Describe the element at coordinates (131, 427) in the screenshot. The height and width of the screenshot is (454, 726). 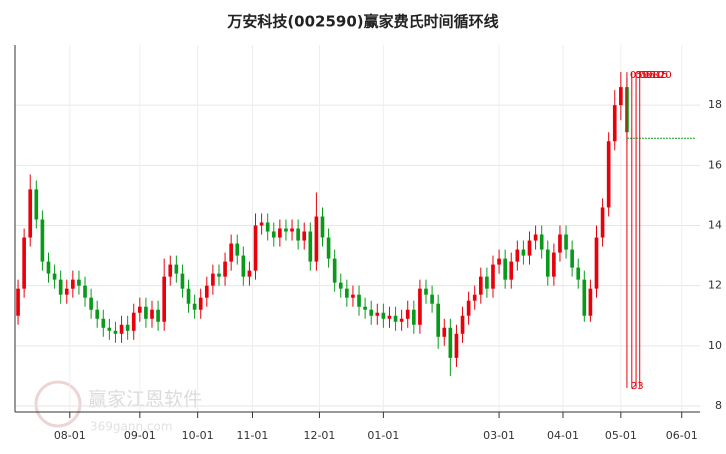
I see `watermark-sub: 369gann.com` at that location.